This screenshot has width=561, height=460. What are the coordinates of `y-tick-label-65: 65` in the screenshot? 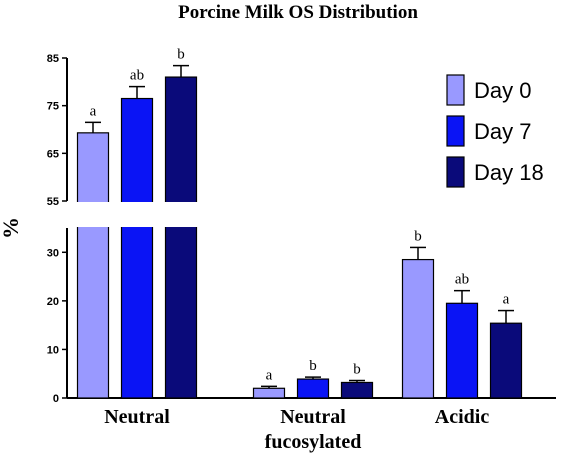 It's located at (53, 154).